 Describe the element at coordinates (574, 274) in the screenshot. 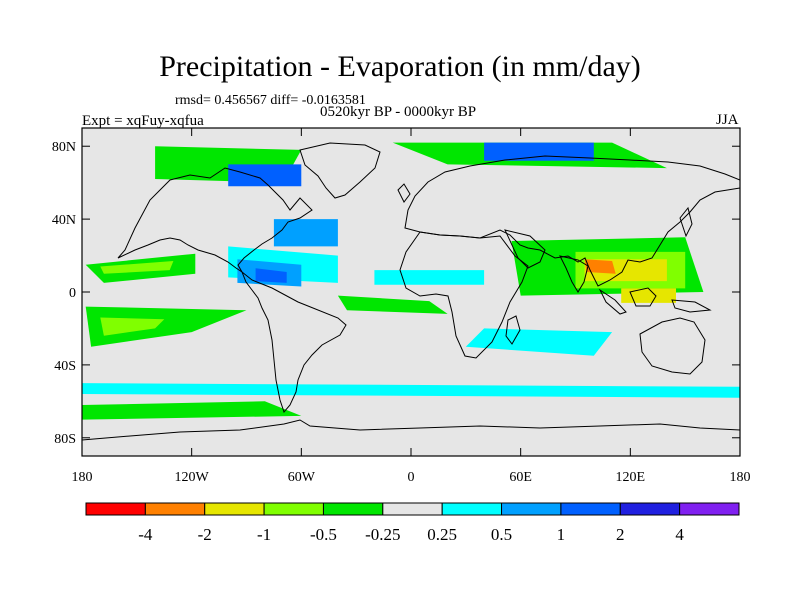

I see `coastline-india` at that location.